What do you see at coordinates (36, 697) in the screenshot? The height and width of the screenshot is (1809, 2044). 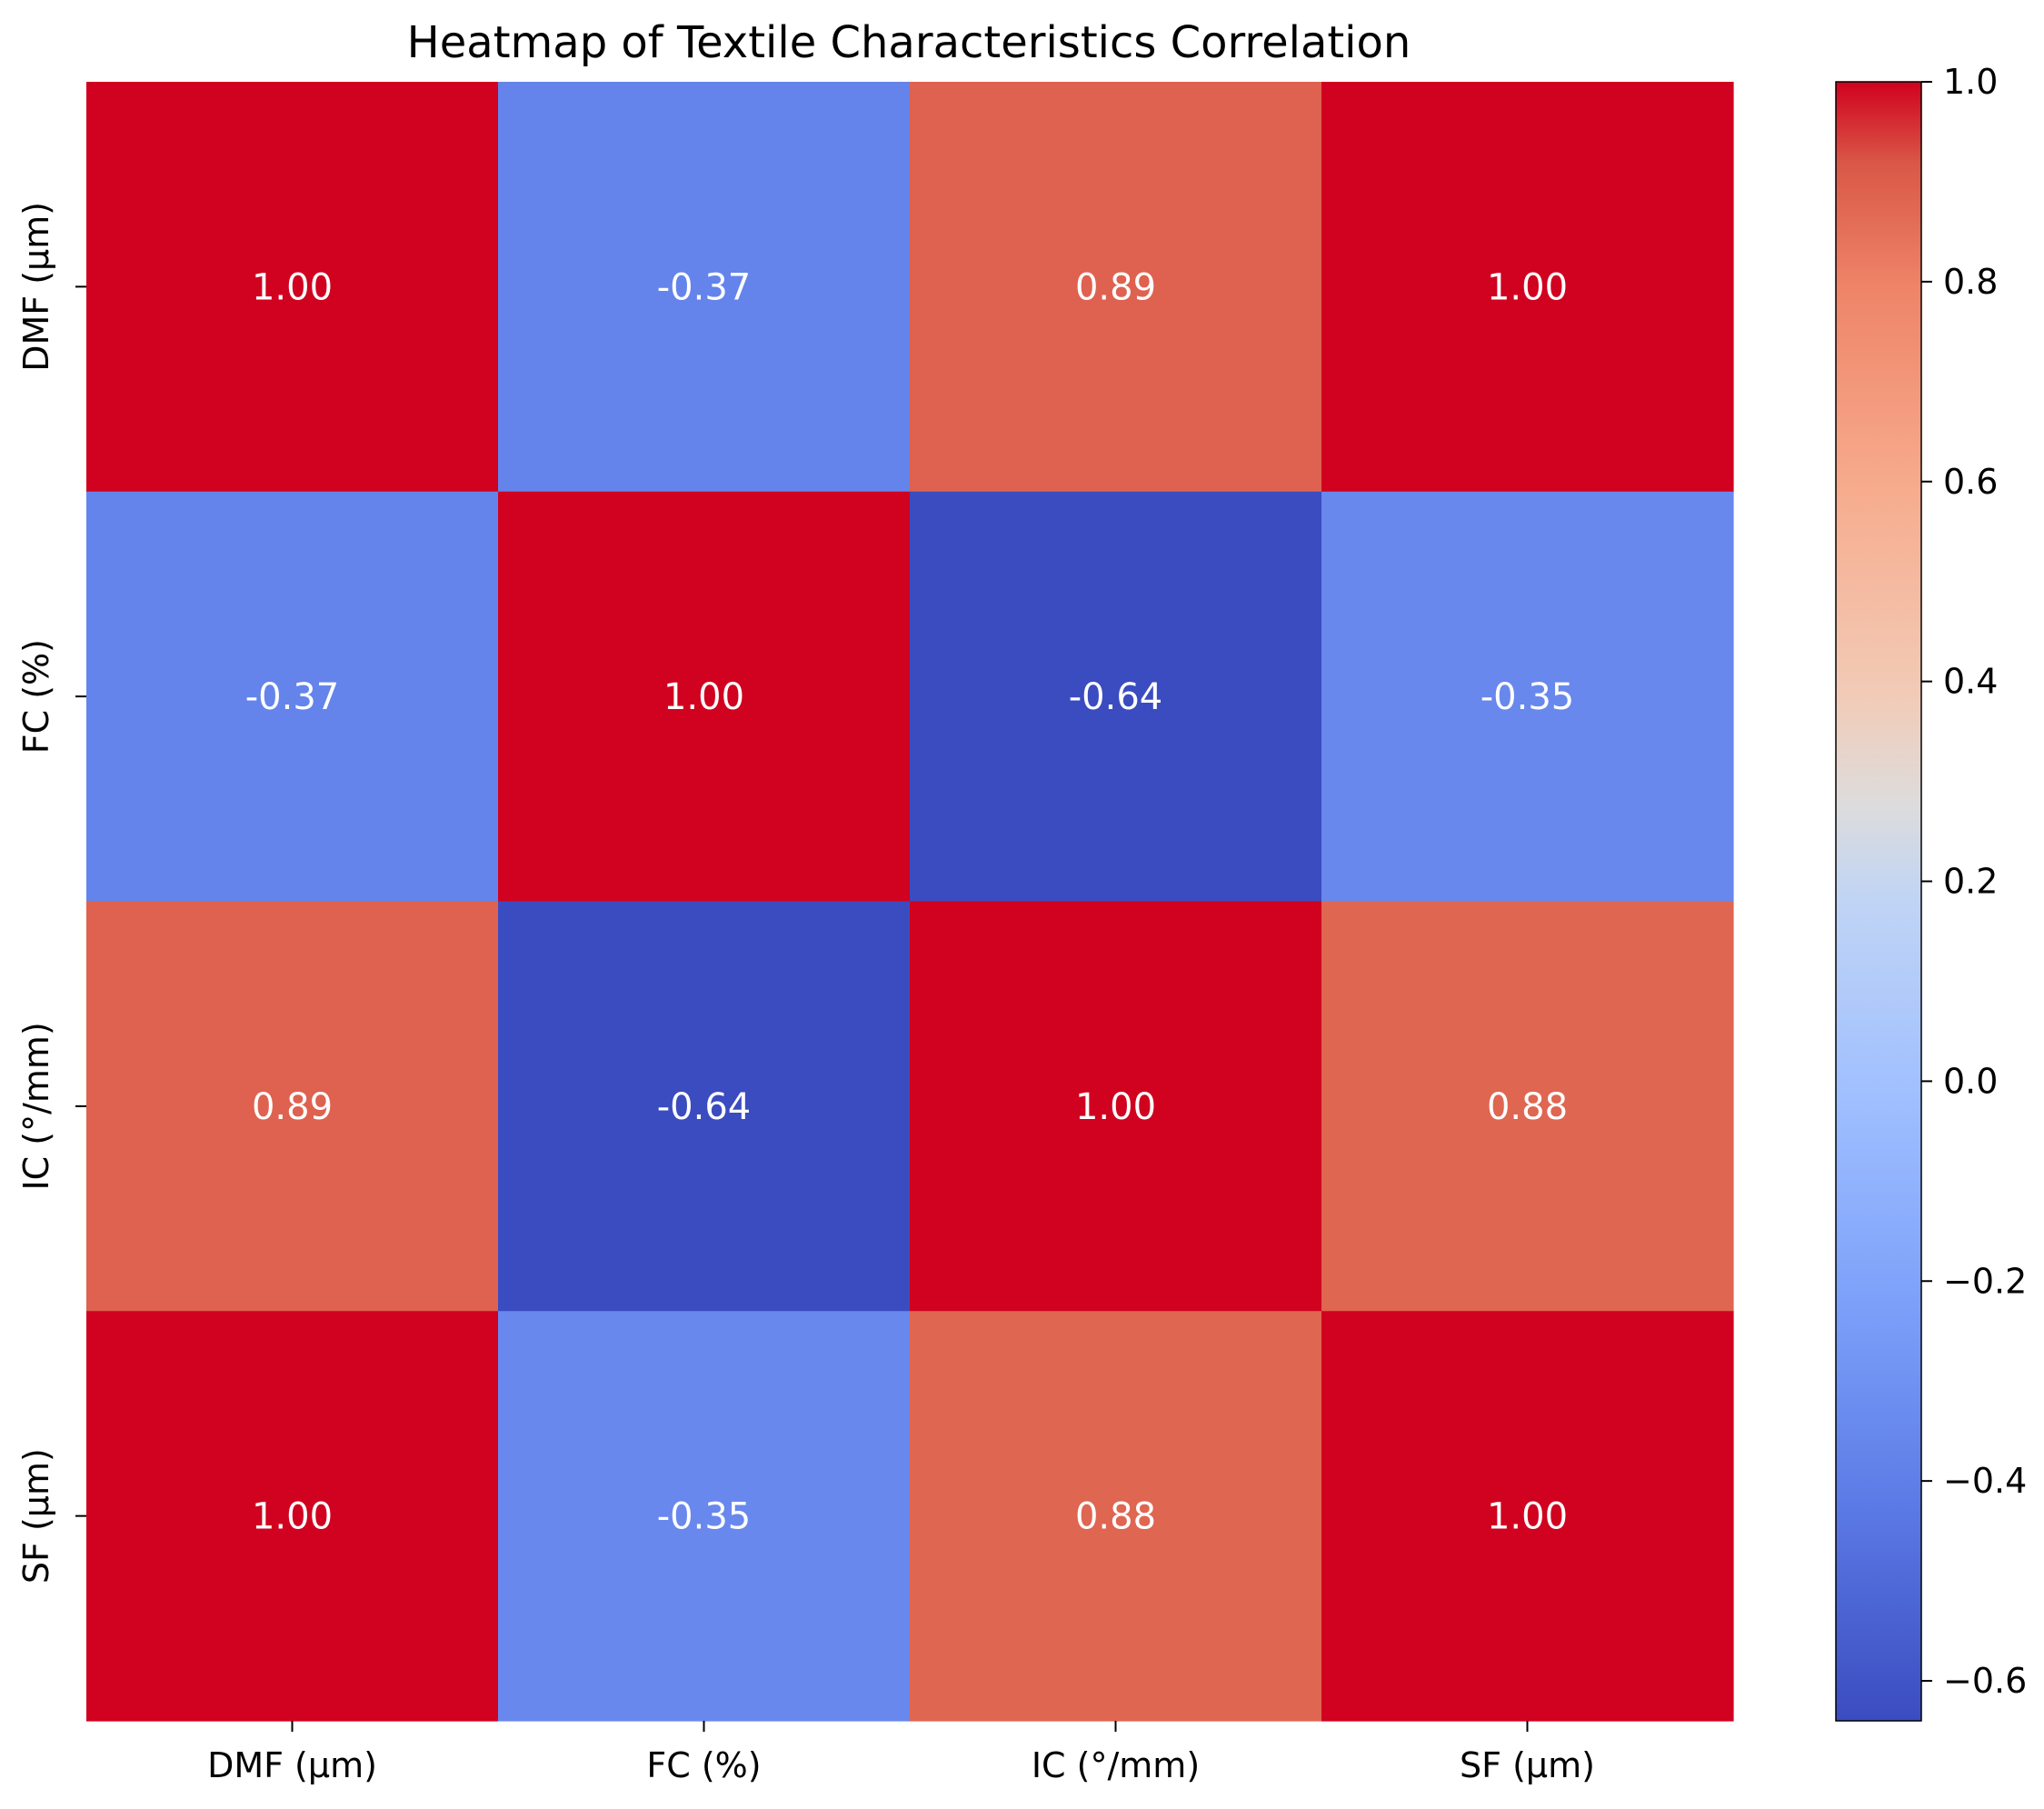 I see `y-tick-label: FC (%)` at bounding box center [36, 697].